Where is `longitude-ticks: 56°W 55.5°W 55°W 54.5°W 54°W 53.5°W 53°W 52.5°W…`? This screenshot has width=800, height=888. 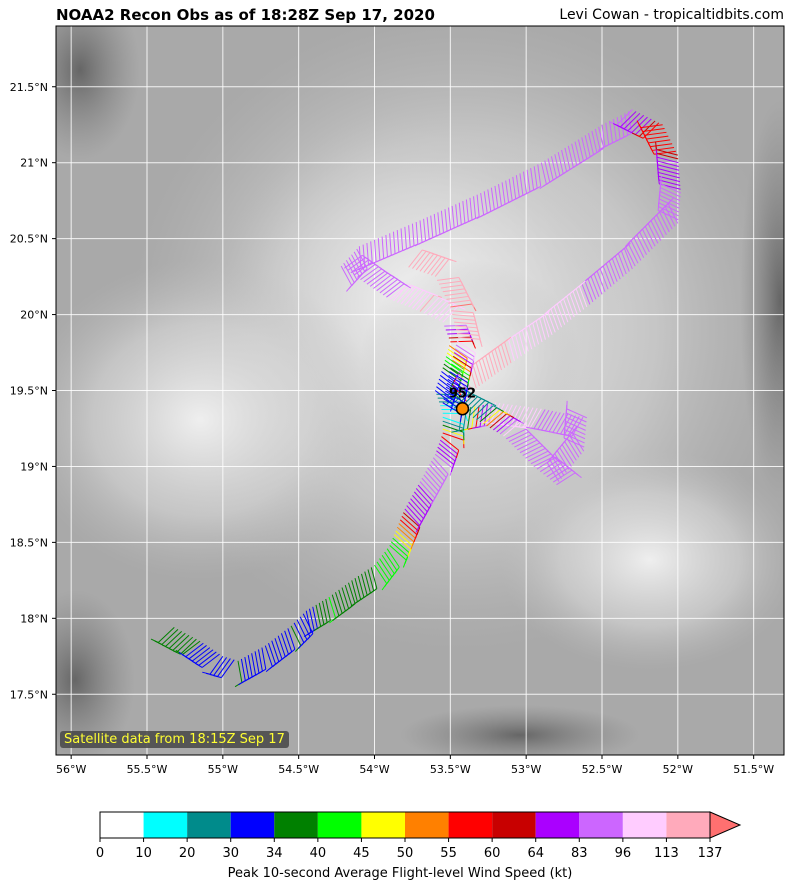
longitude-ticks: 56°W 55.5°W 55°W 54.5°W 54°W 53.5°W 53°W 52.5°W… is located at coordinates (415, 765).